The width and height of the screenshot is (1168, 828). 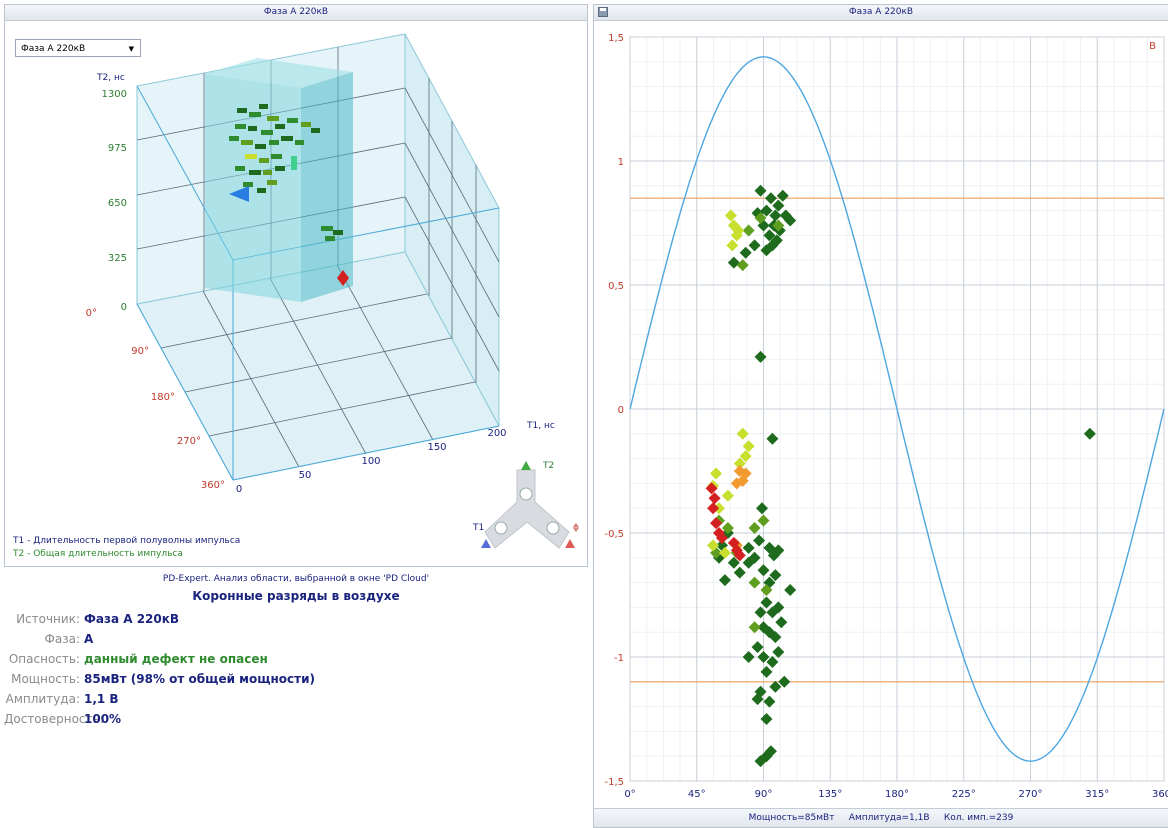 I want to click on y-tick-label: 1, so click(x=621, y=162).